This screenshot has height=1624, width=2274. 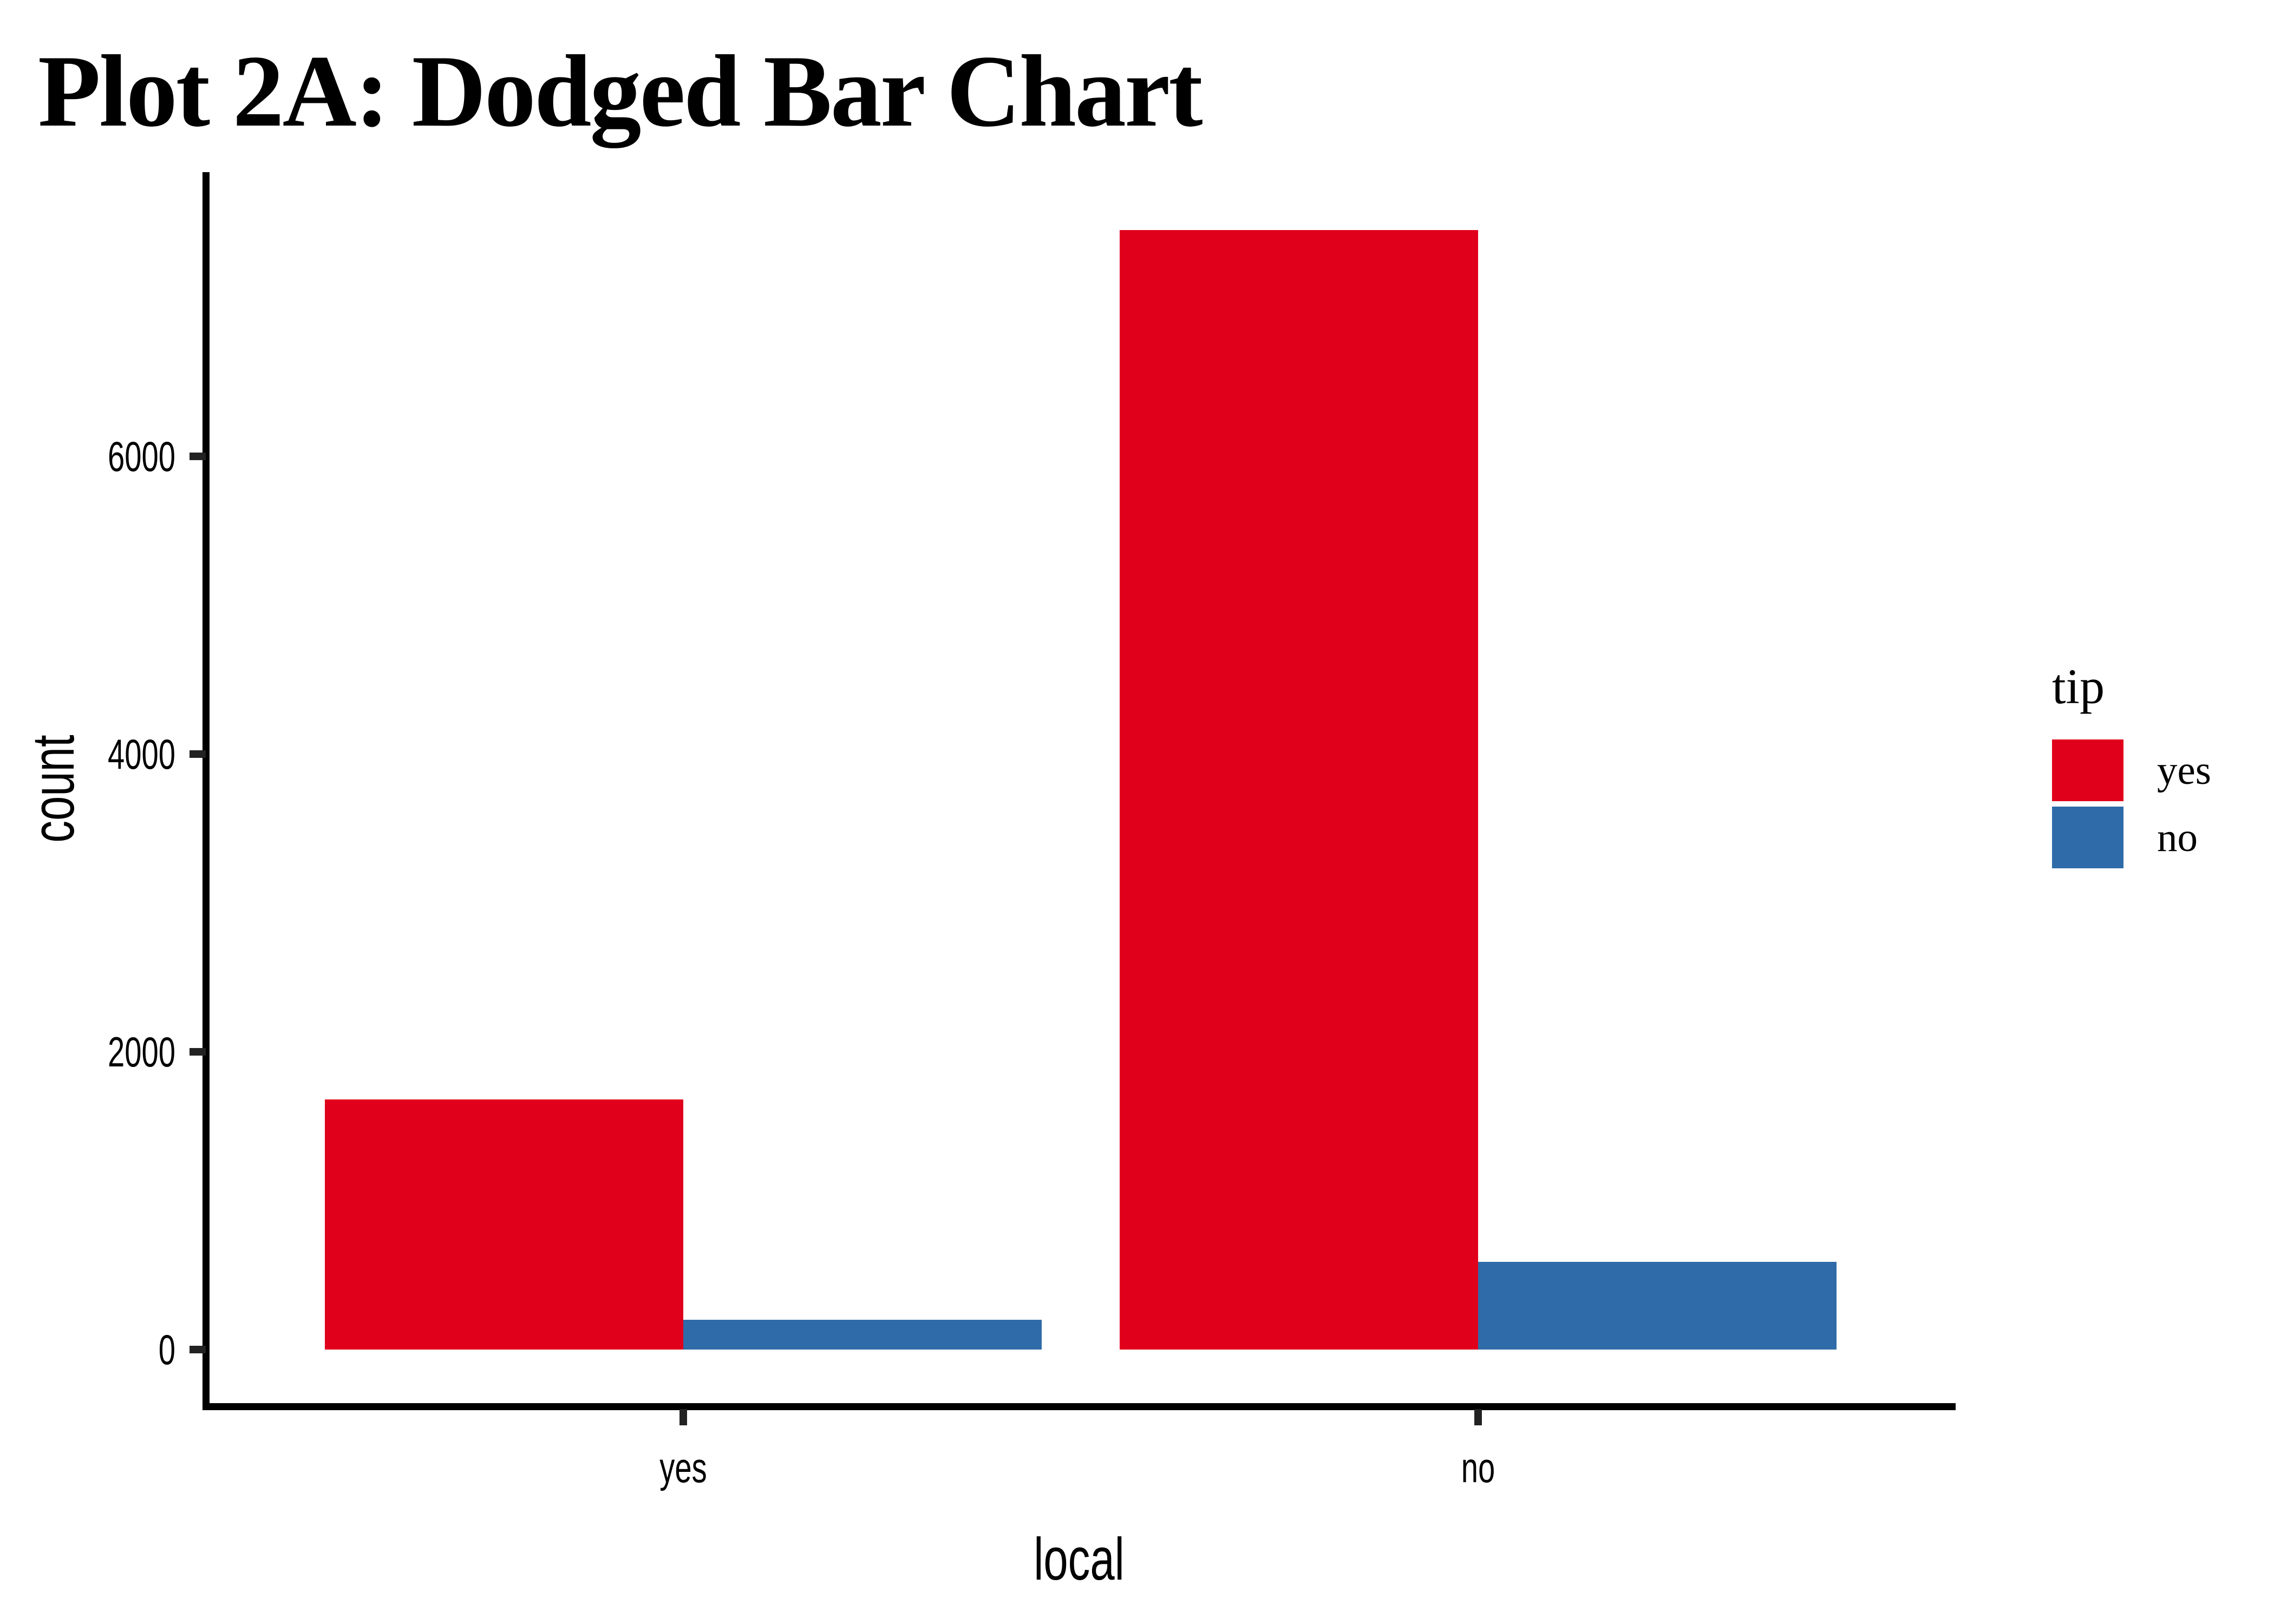 I want to click on legend-items: yes no, so click(x=2132, y=804).